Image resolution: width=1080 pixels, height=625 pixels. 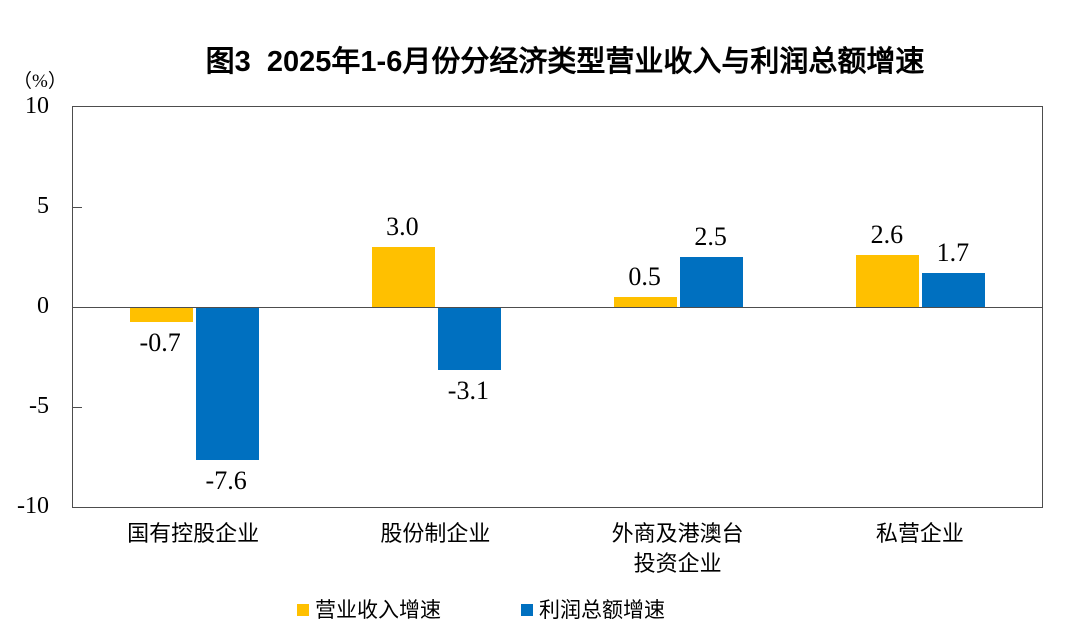 I want to click on value-label: 1.7, so click(x=953, y=252).